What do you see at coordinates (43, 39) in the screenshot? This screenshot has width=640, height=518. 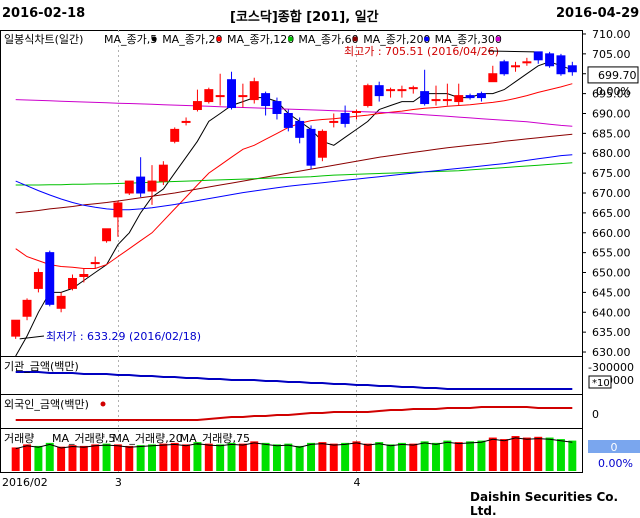 I see `main-legend-label: 일봉식차트(일간)` at bounding box center [43, 39].